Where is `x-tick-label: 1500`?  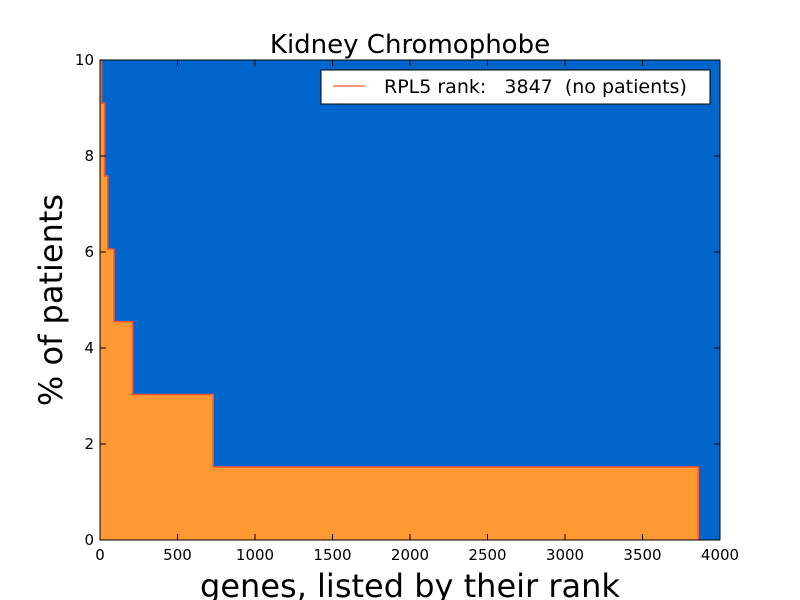 x-tick-label: 1500 is located at coordinates (332, 555).